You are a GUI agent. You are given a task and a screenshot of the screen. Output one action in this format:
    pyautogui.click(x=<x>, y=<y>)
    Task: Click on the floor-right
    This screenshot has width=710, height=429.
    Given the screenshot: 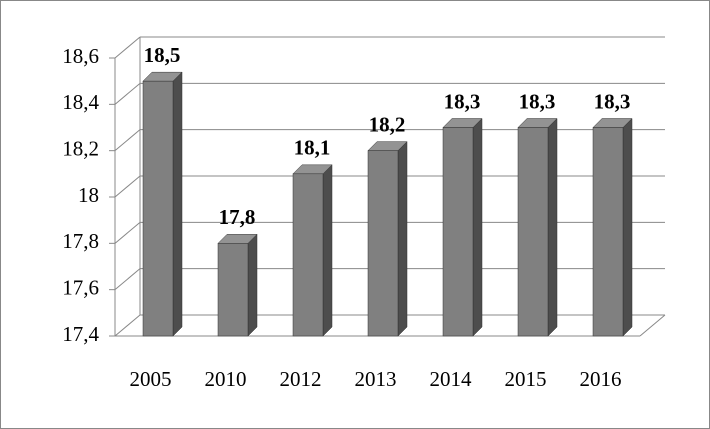 What is the action you would take?
    pyautogui.click(x=652, y=325)
    